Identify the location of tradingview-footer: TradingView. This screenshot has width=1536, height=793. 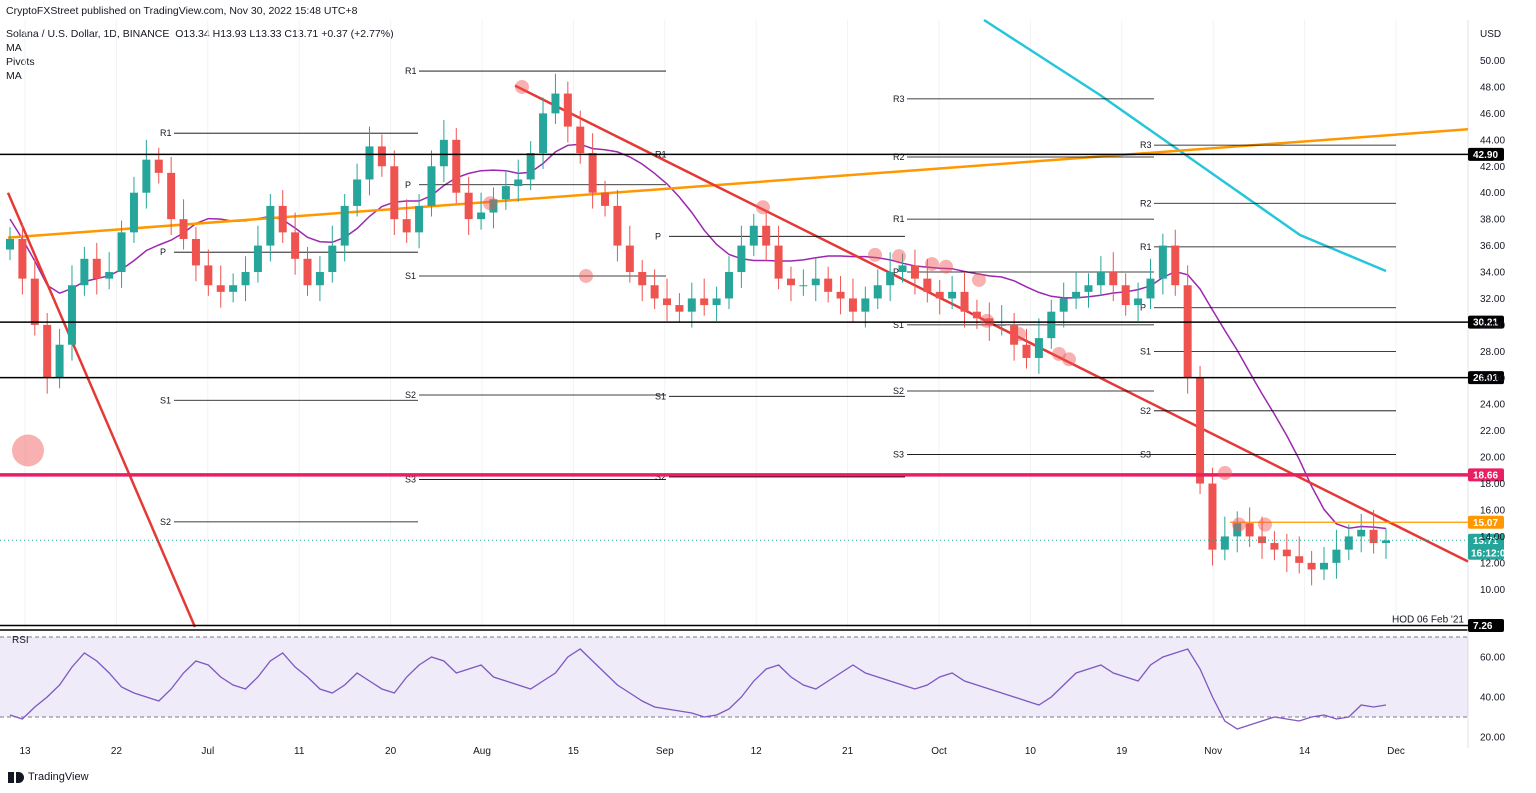
(48, 777).